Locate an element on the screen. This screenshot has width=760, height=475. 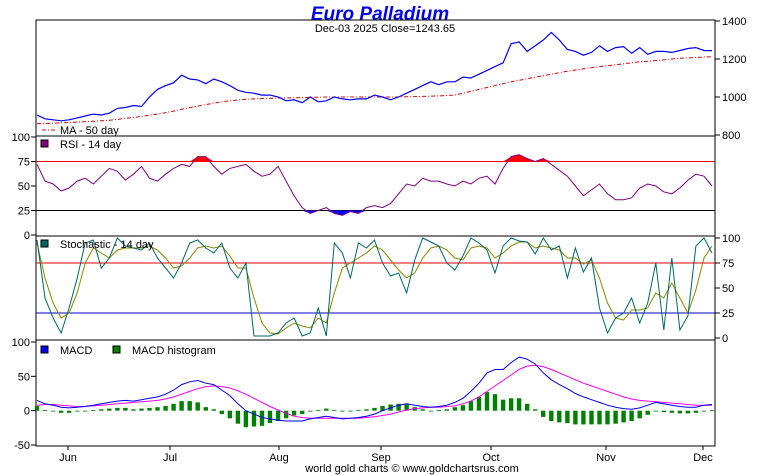
x-tick-label: Sep is located at coordinates (381, 458).